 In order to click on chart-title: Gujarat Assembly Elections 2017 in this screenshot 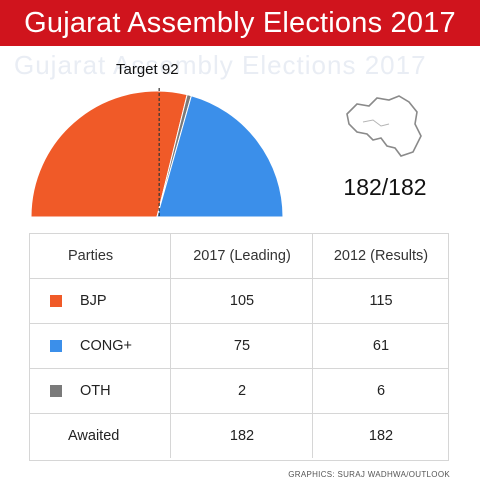, I will do `click(240, 23)`.